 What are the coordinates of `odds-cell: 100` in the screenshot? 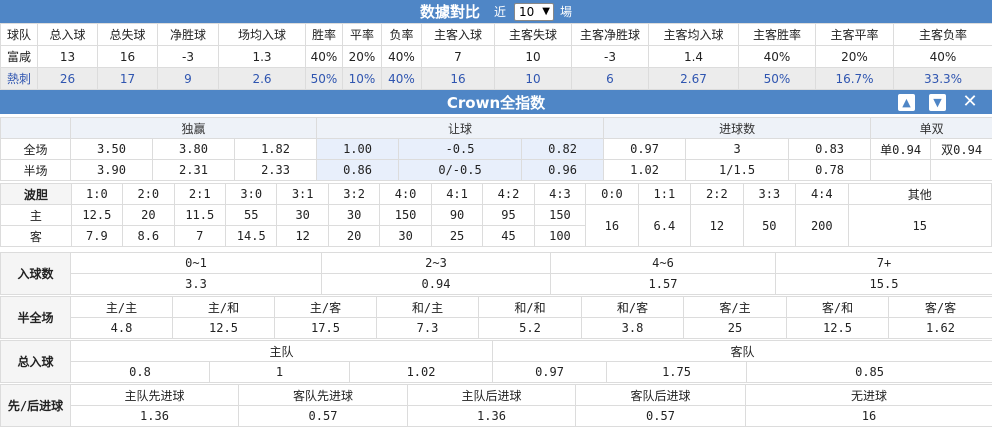 It's located at (560, 236).